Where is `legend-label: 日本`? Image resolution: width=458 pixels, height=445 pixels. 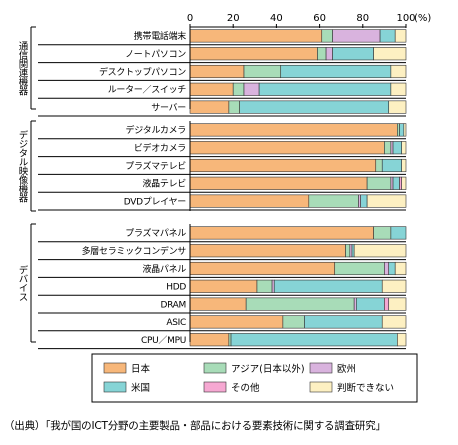 legend-label: 日本 is located at coordinates (141, 369).